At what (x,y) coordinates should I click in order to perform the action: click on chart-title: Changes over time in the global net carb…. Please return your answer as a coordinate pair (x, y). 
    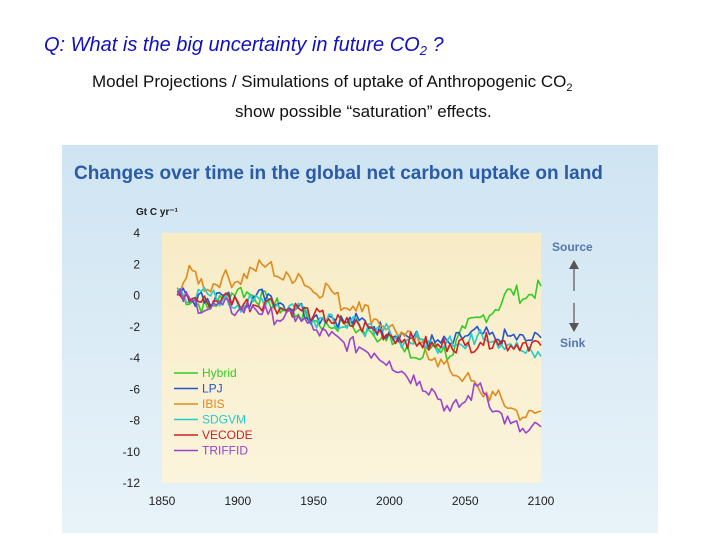
    Looking at the image, I should click on (338, 173).